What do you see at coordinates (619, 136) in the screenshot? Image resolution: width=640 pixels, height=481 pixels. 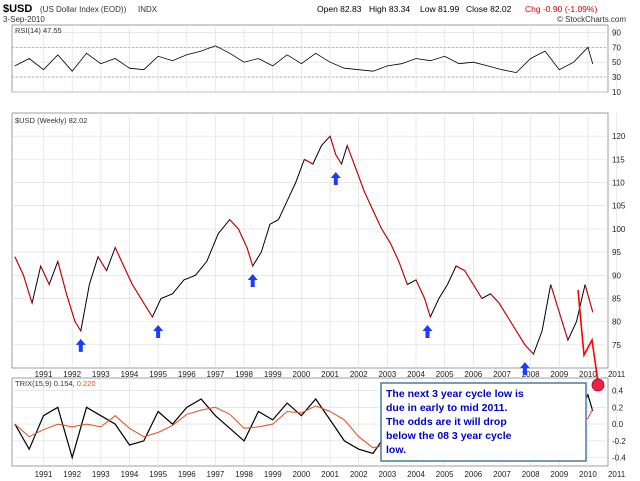 I see `price-ytick-9: 120` at bounding box center [619, 136].